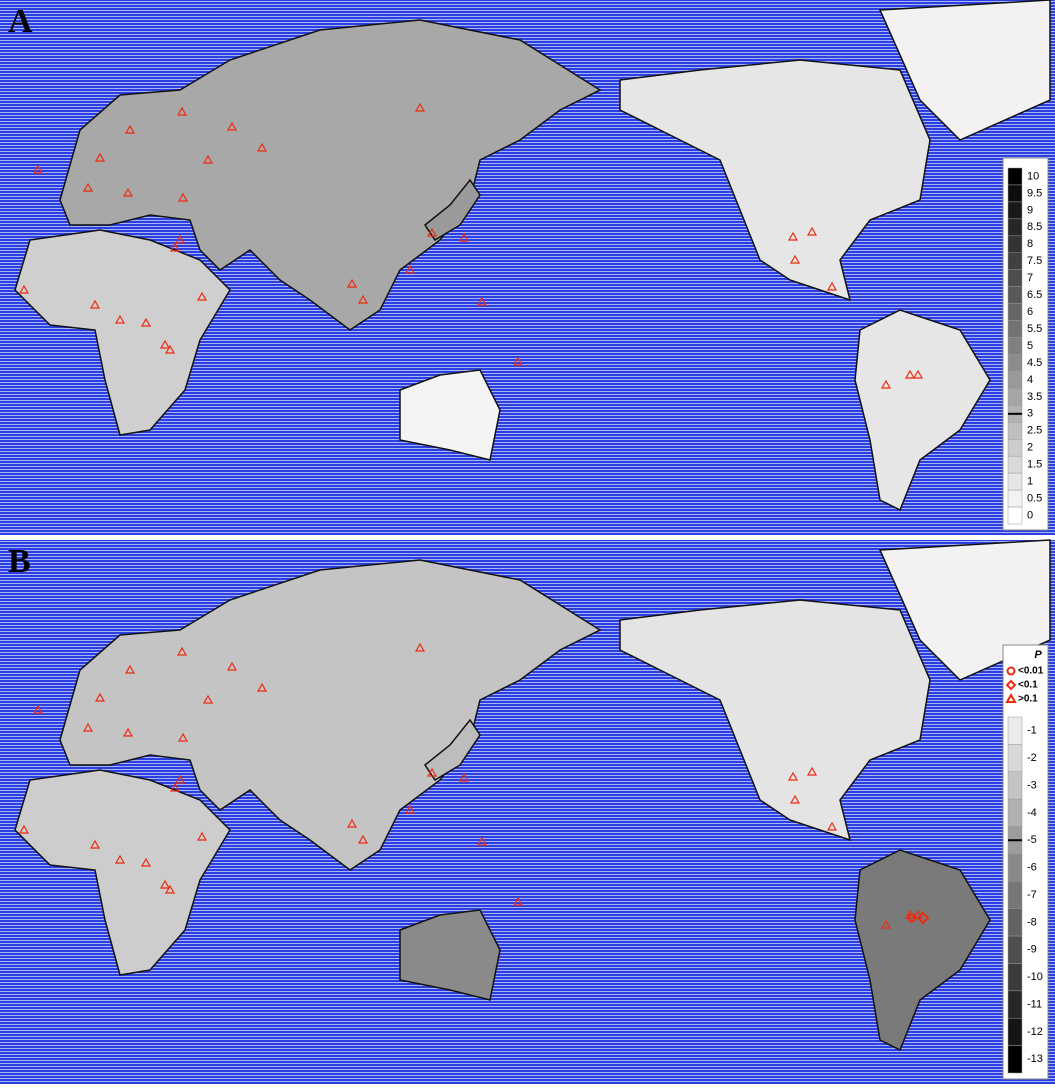 This screenshot has width=1055, height=1089. What do you see at coordinates (19, 561) in the screenshot?
I see `panel-label: B` at bounding box center [19, 561].